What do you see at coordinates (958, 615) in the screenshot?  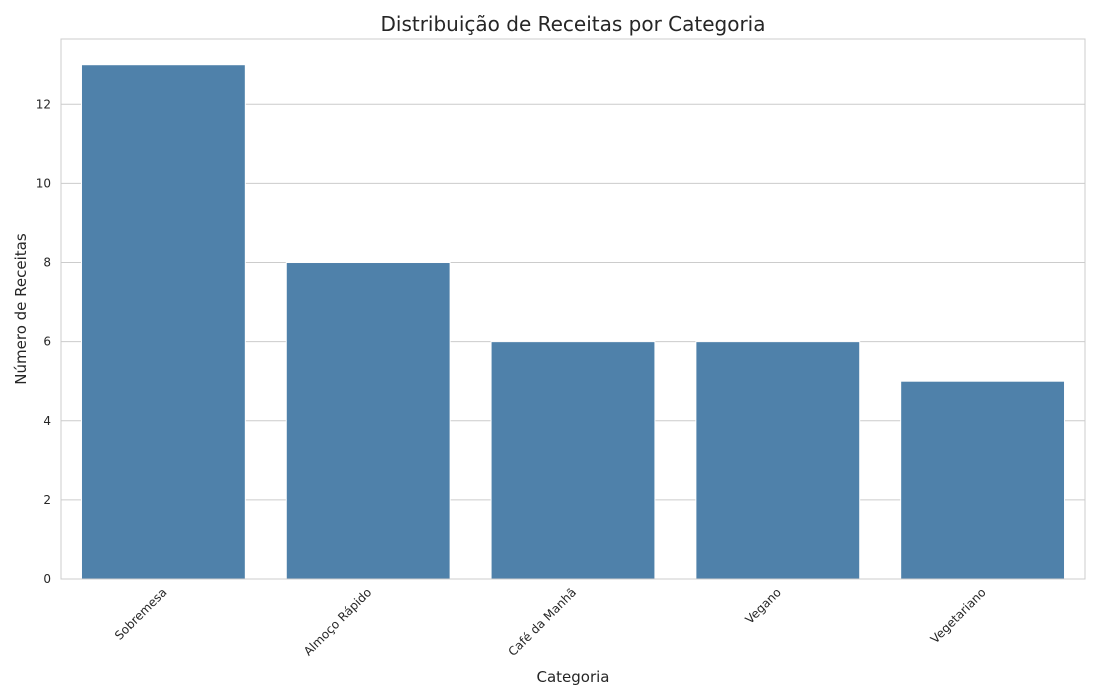 I see `x-tick-label: Vegetariano` at bounding box center [958, 615].